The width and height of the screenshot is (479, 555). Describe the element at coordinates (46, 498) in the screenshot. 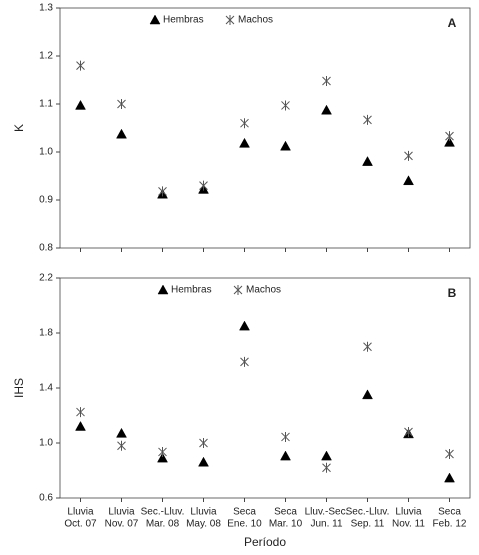

I see `y-tick-label: 0.6` at that location.